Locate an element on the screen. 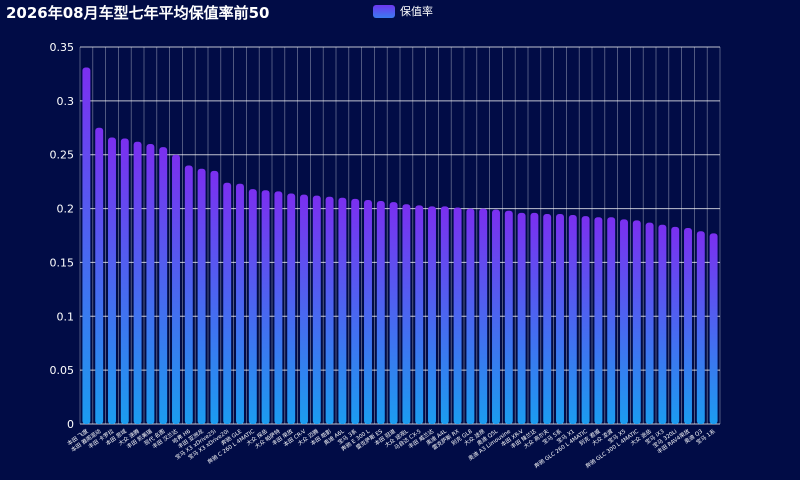 This screenshot has height=480, width=800. legend-swatch is located at coordinates (384, 11).